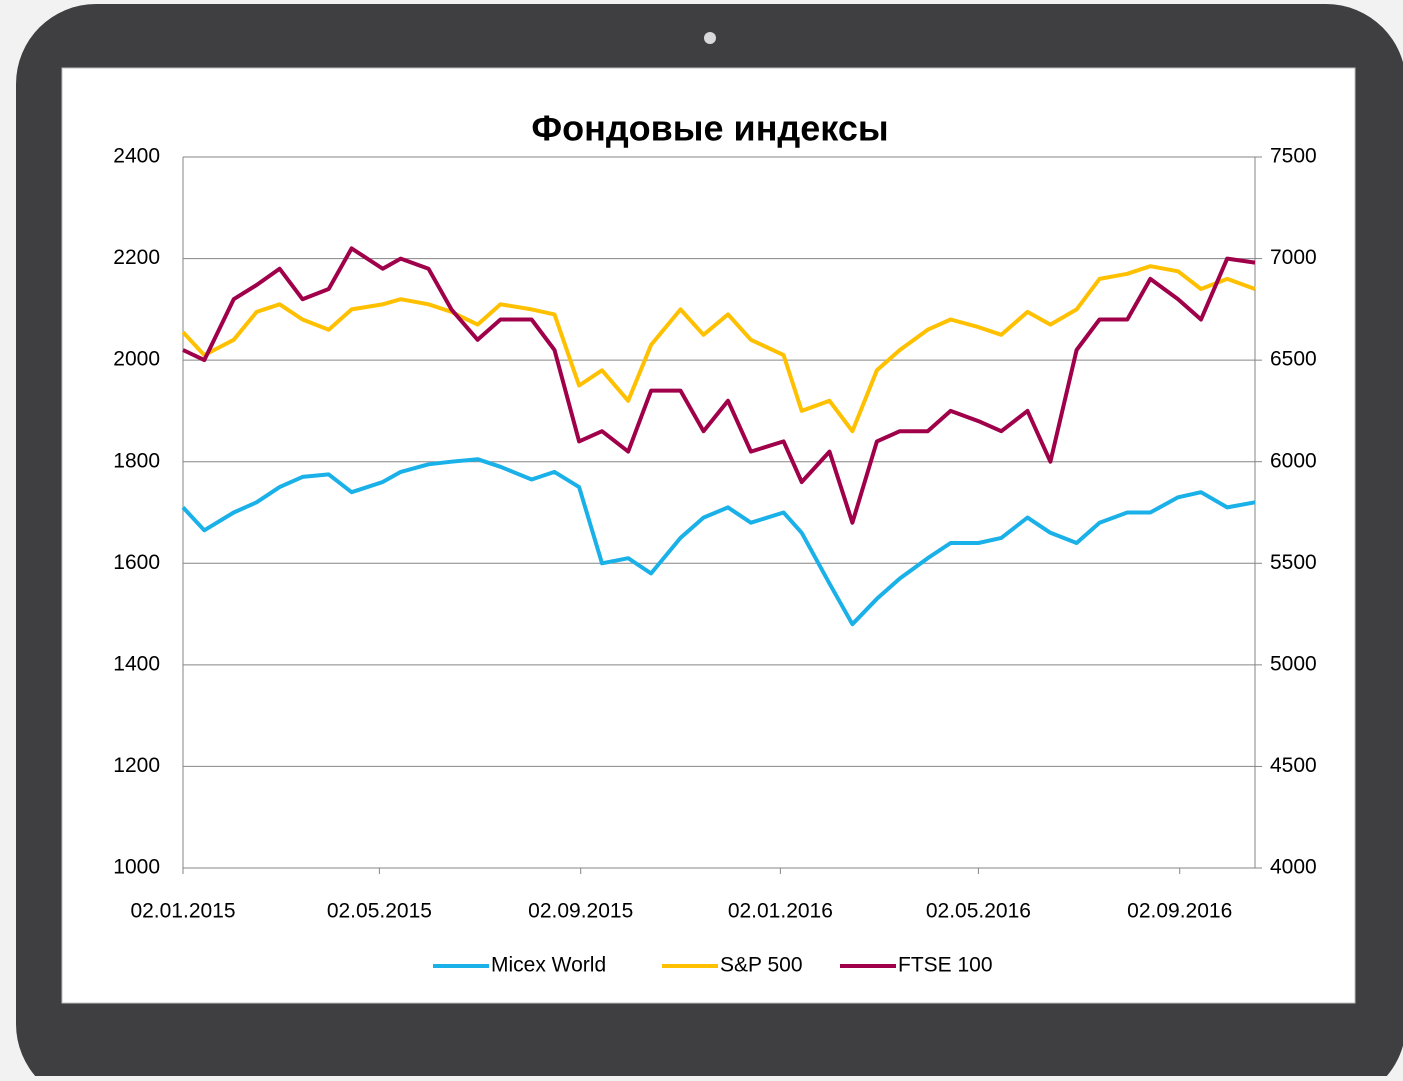  I want to click on y-tick-label: 2400, so click(136, 156).